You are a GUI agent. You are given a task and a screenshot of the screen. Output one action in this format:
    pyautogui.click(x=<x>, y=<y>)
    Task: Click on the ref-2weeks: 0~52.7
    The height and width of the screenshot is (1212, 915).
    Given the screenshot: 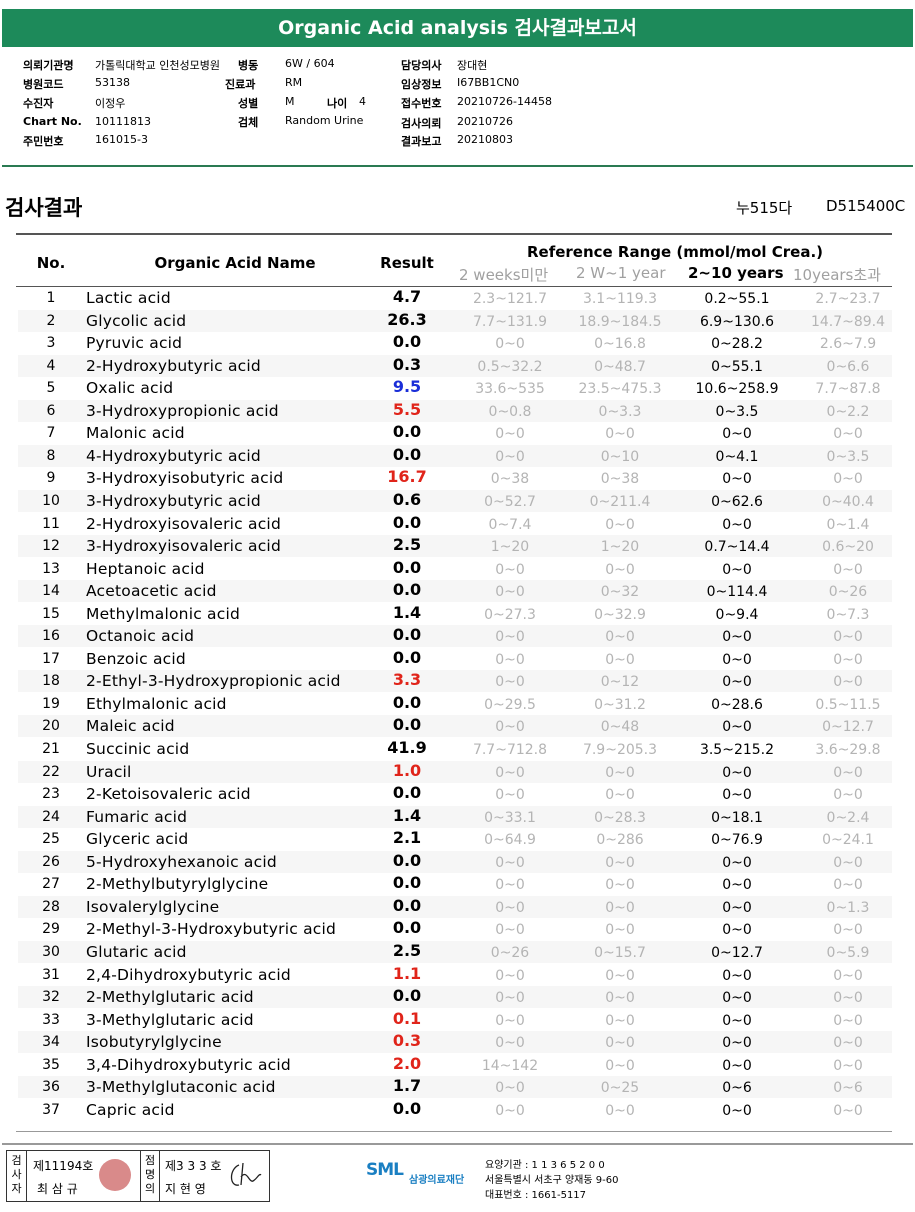 What is the action you would take?
    pyautogui.click(x=510, y=501)
    